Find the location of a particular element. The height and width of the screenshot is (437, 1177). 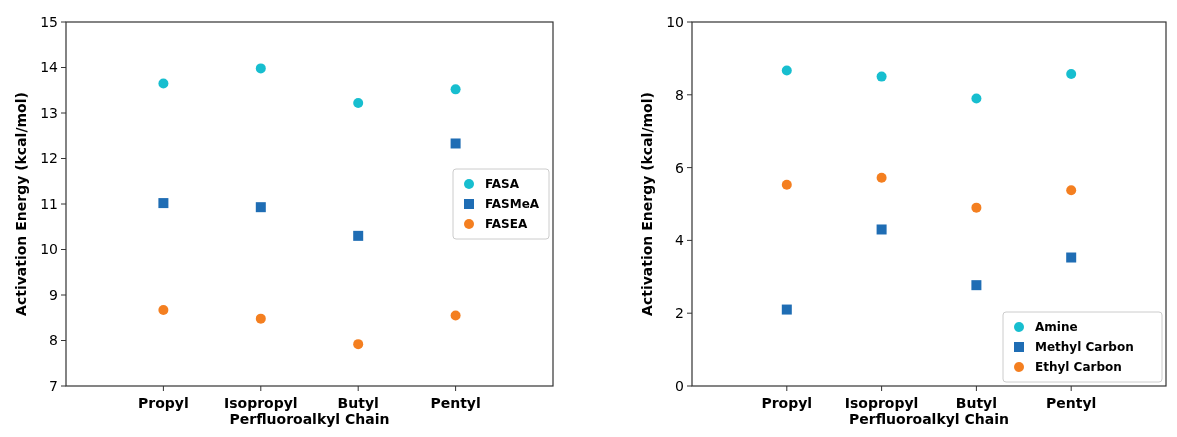

y-tick-label: 15 is located at coordinates (49, 21).